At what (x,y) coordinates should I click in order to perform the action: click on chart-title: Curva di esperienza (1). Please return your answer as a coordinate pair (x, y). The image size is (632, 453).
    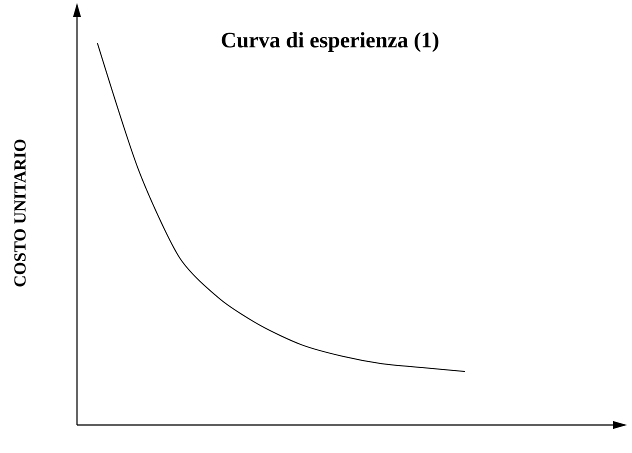
    Looking at the image, I should click on (330, 42).